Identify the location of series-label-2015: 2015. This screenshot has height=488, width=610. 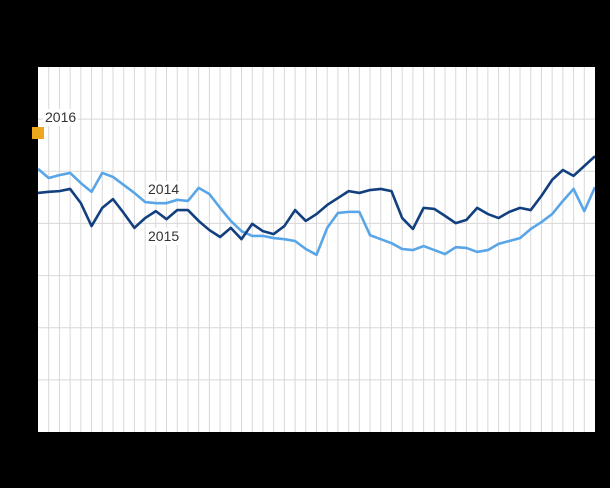
(164, 236).